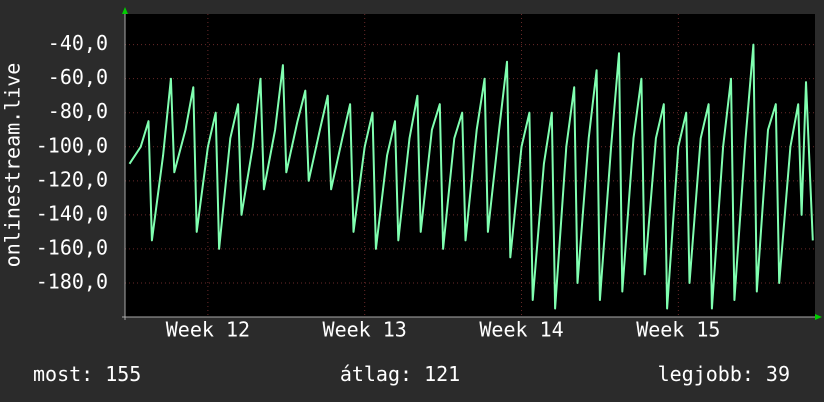 The width and height of the screenshot is (824, 402). I want to click on footer-stat: átlag: 121, so click(400, 374).